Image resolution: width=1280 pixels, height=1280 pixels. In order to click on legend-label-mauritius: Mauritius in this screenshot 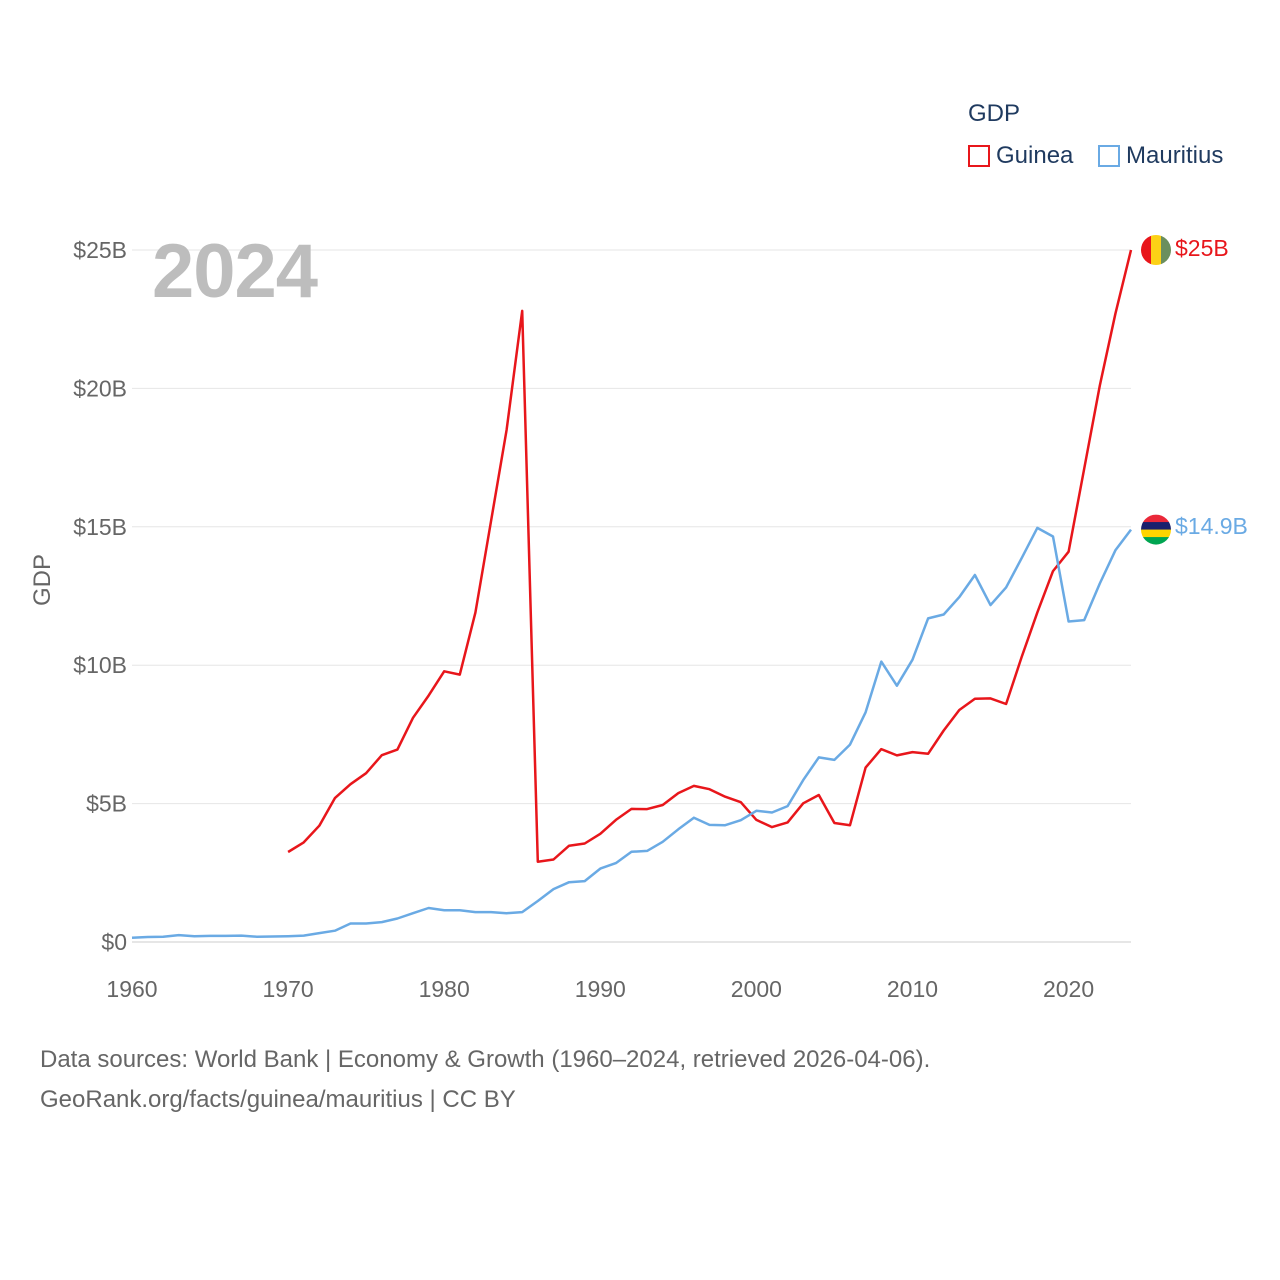, I will do `click(1175, 155)`.